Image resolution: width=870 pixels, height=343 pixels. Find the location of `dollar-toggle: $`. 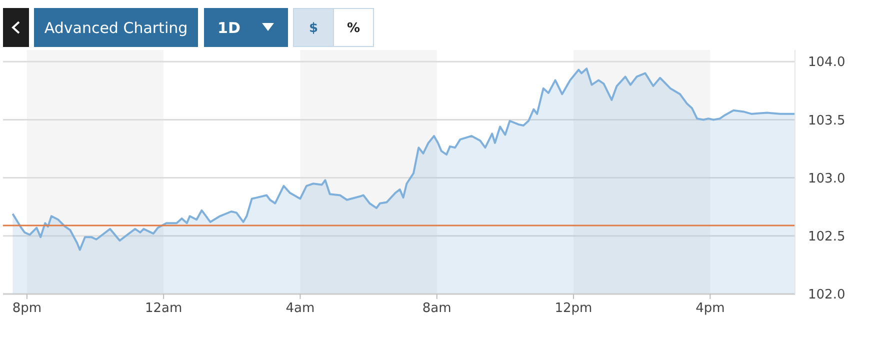

dollar-toggle: $ is located at coordinates (313, 27).